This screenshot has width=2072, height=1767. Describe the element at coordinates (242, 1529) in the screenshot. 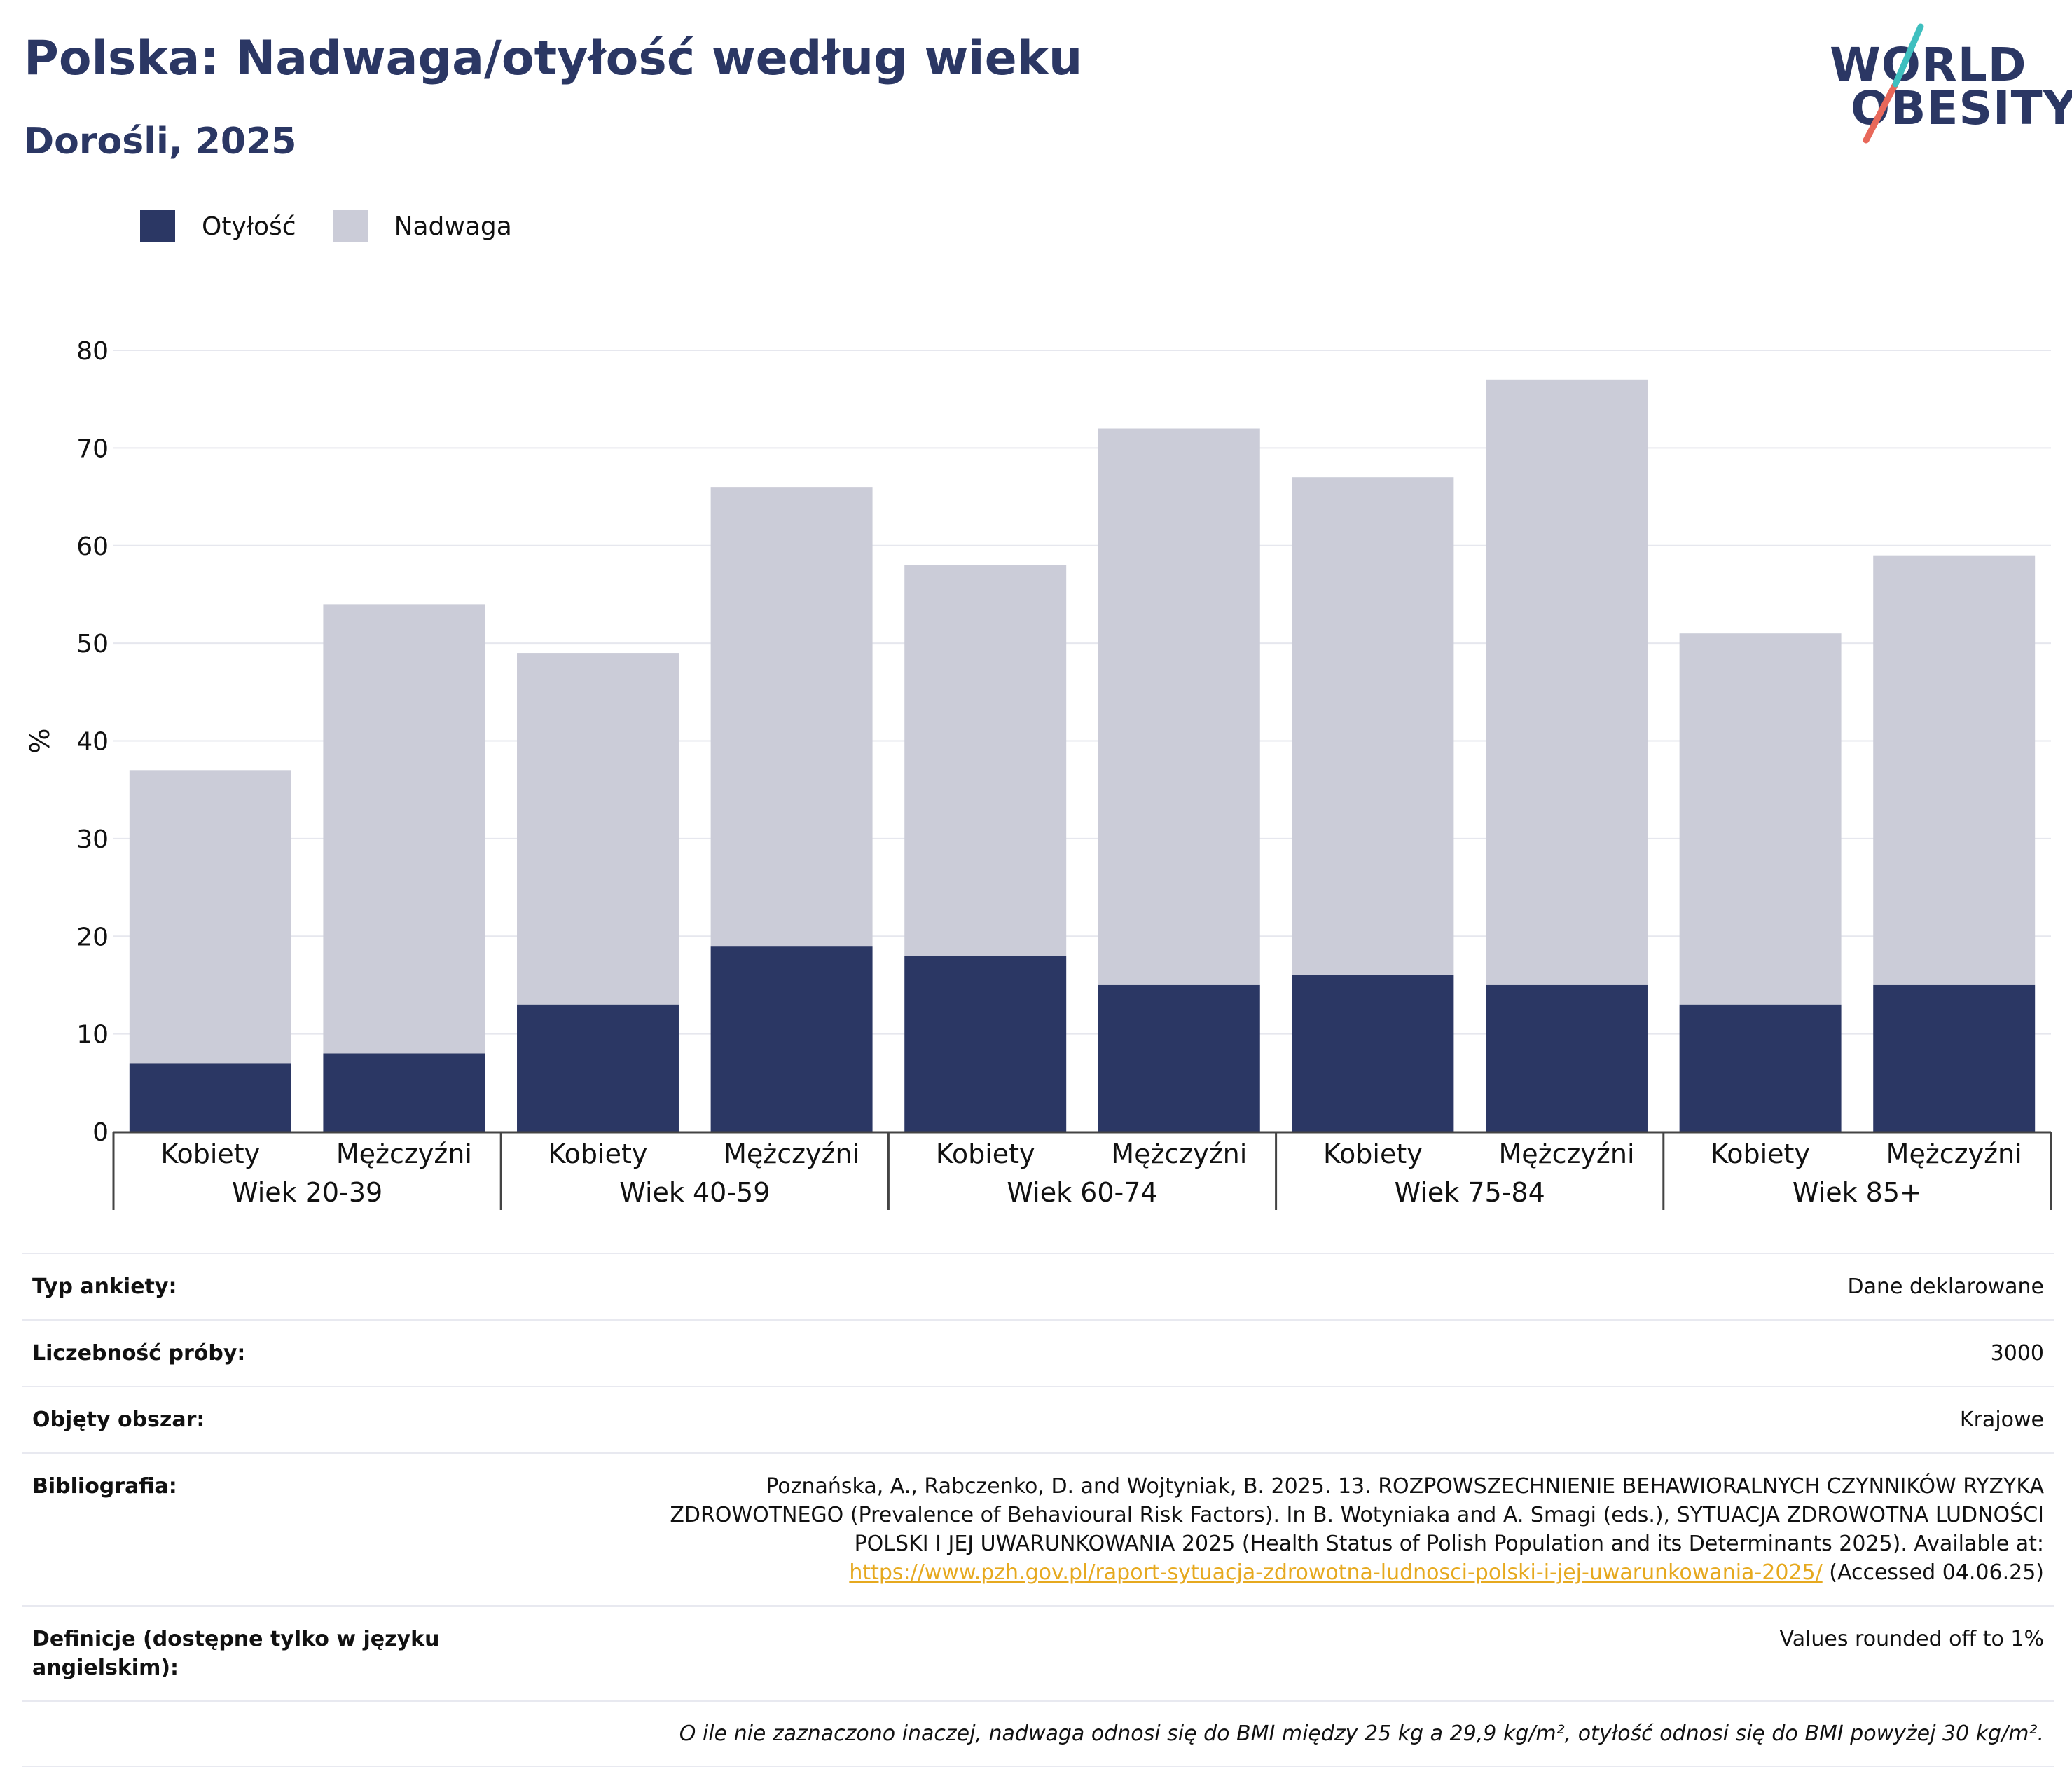

I see `bibliography-label: Bibliografia:` at that location.